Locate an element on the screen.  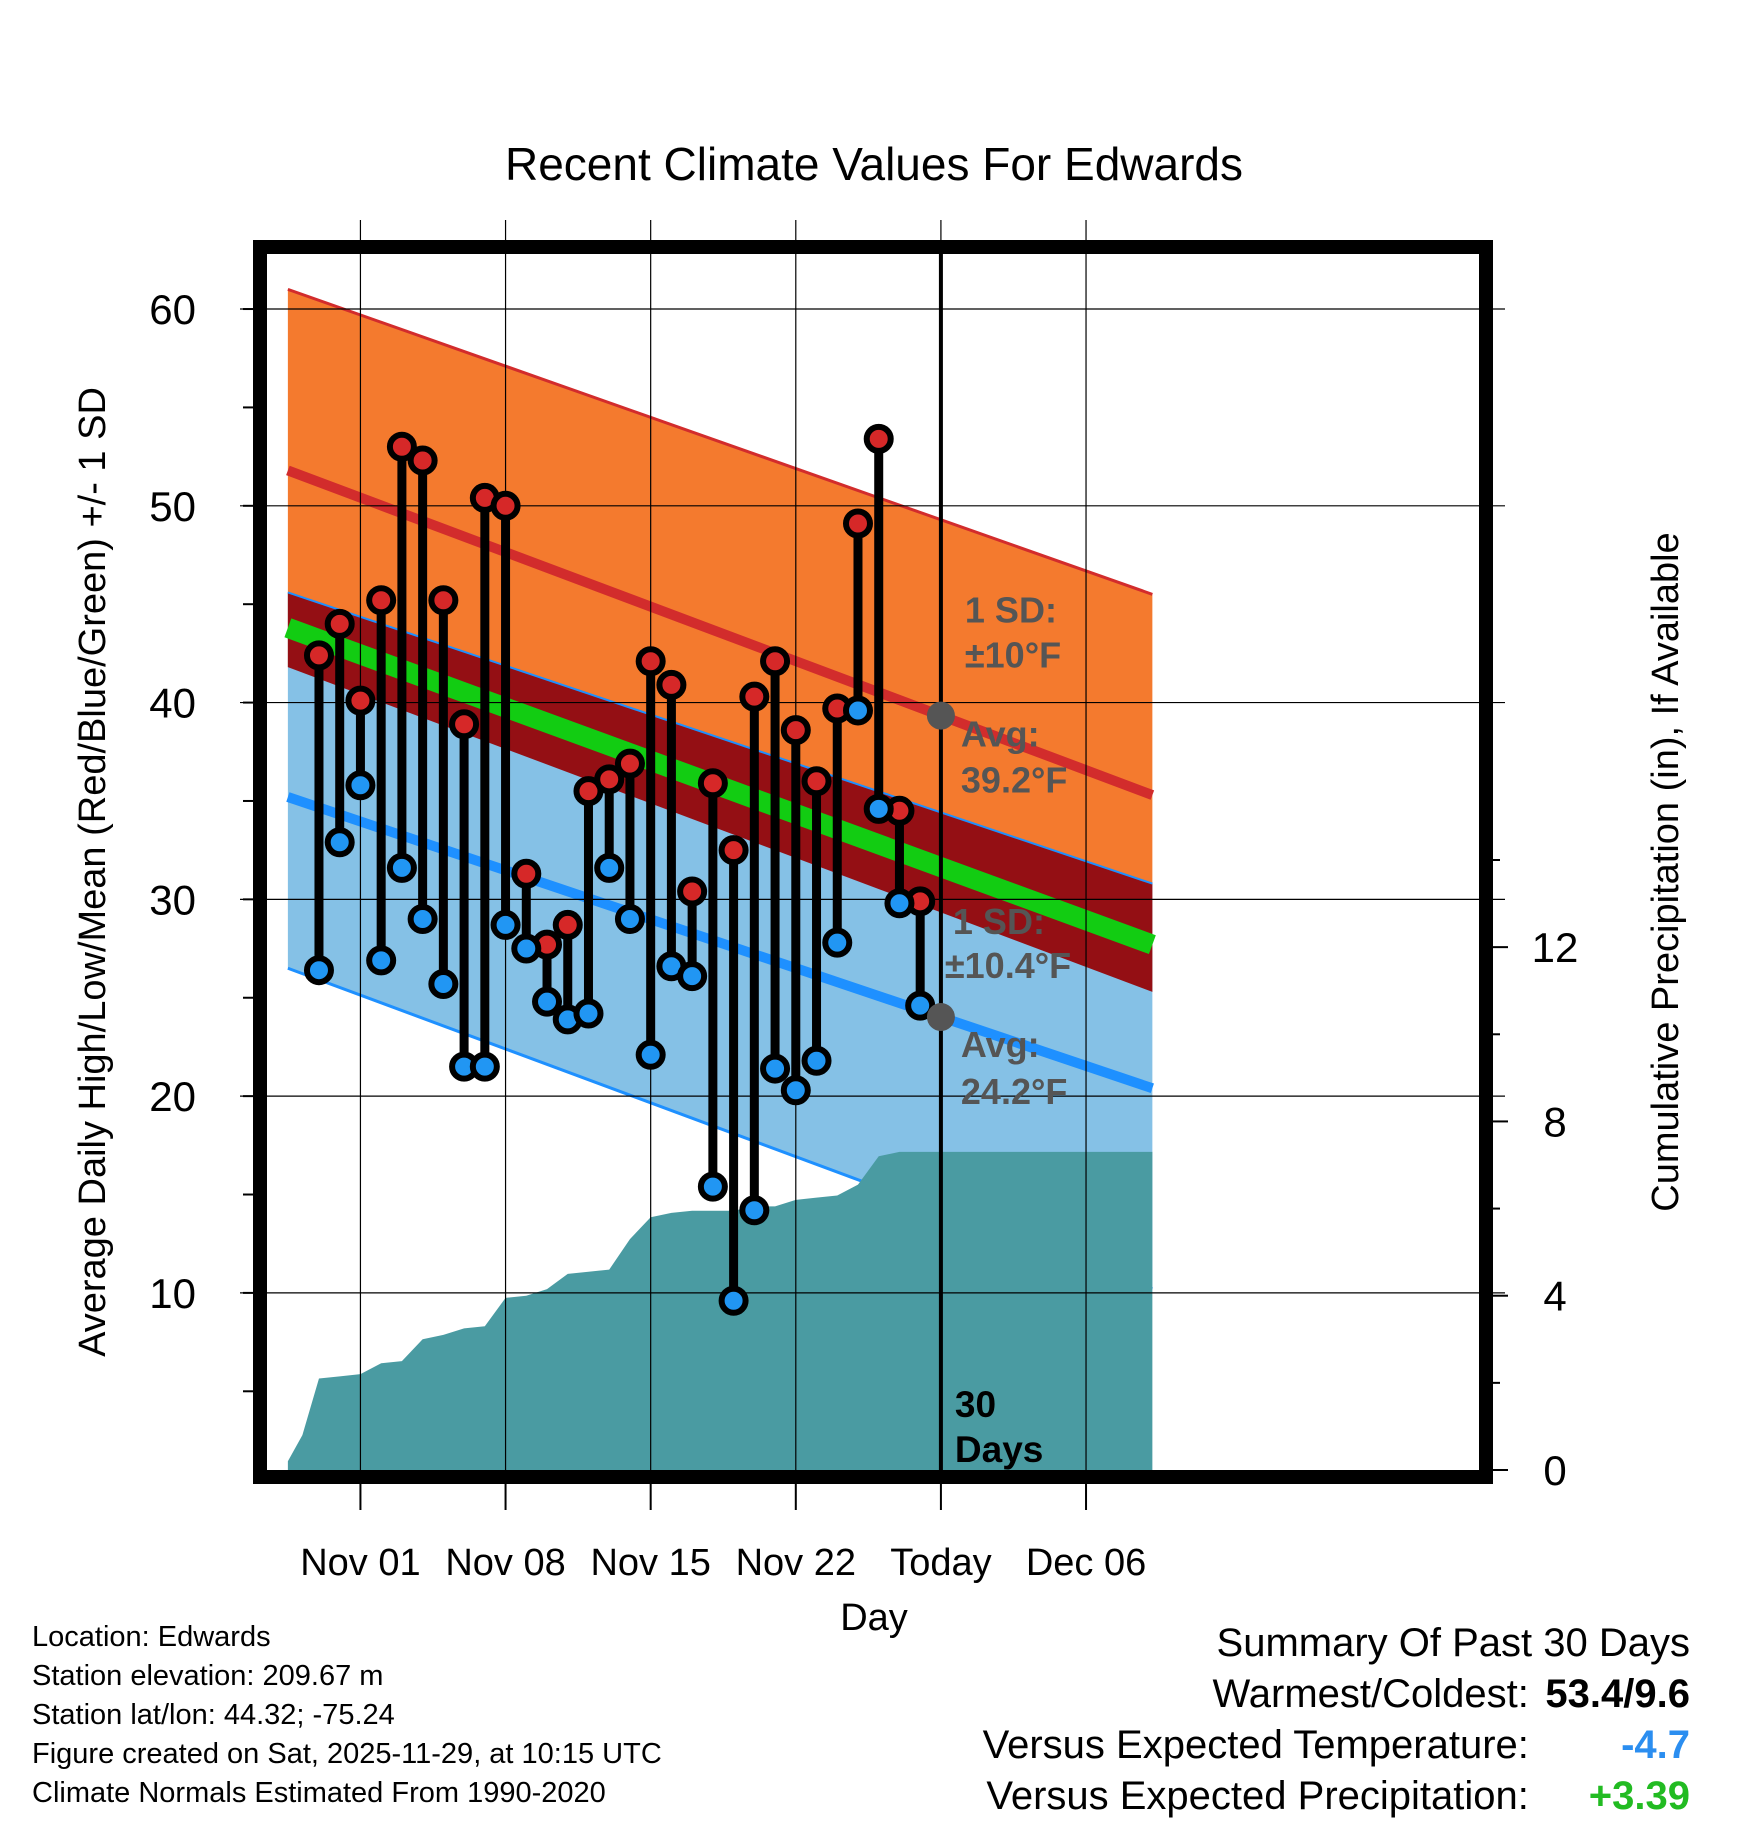
y-tick-label: 50 is located at coordinates (172, 506).